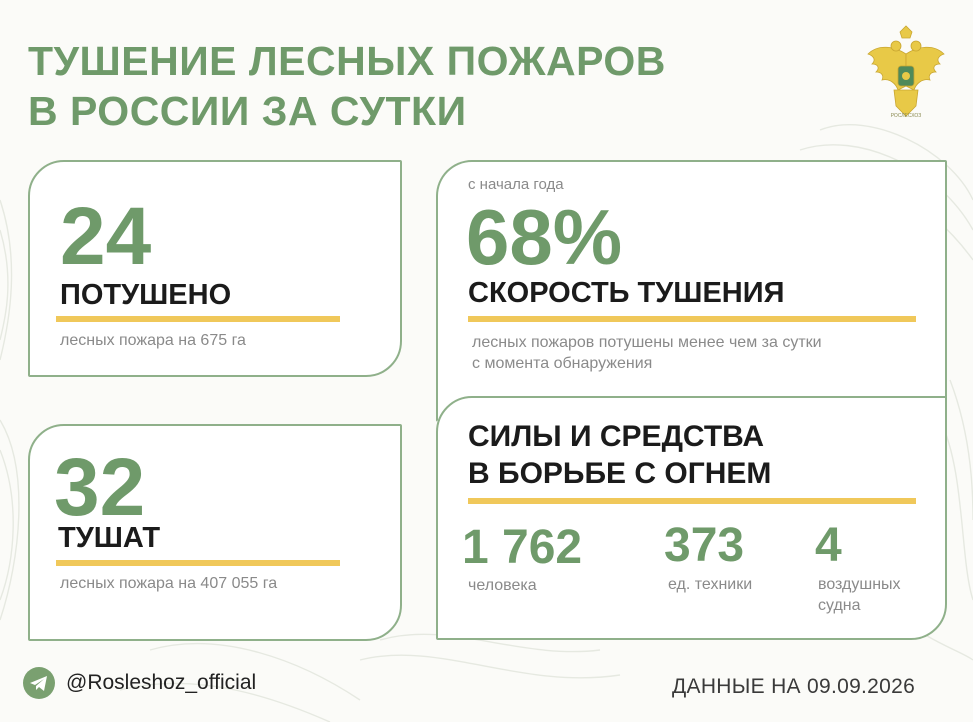  Describe the element at coordinates (794, 686) in the screenshot. I see `data-date: ДАННЫЕ НА 09.09.2026` at that location.